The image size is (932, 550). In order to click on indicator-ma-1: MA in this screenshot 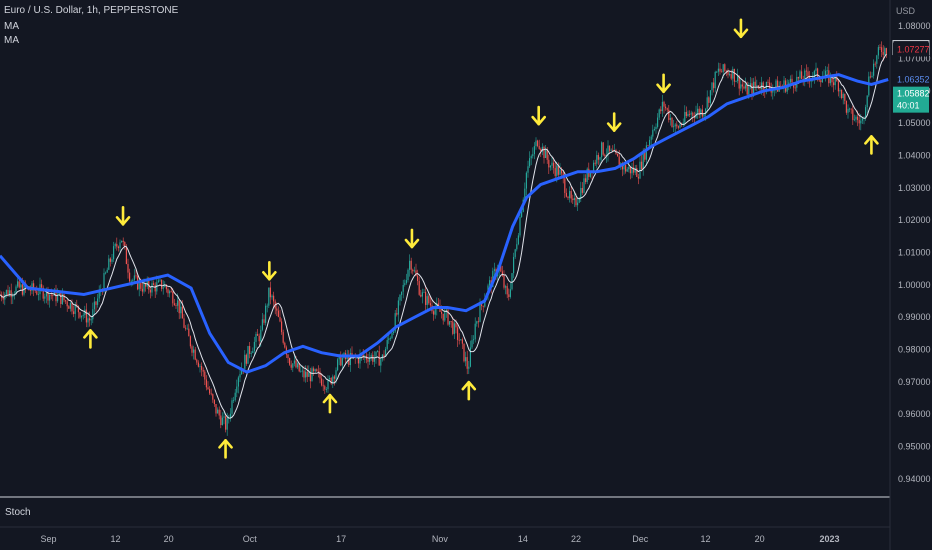, I will do `click(11, 26)`.